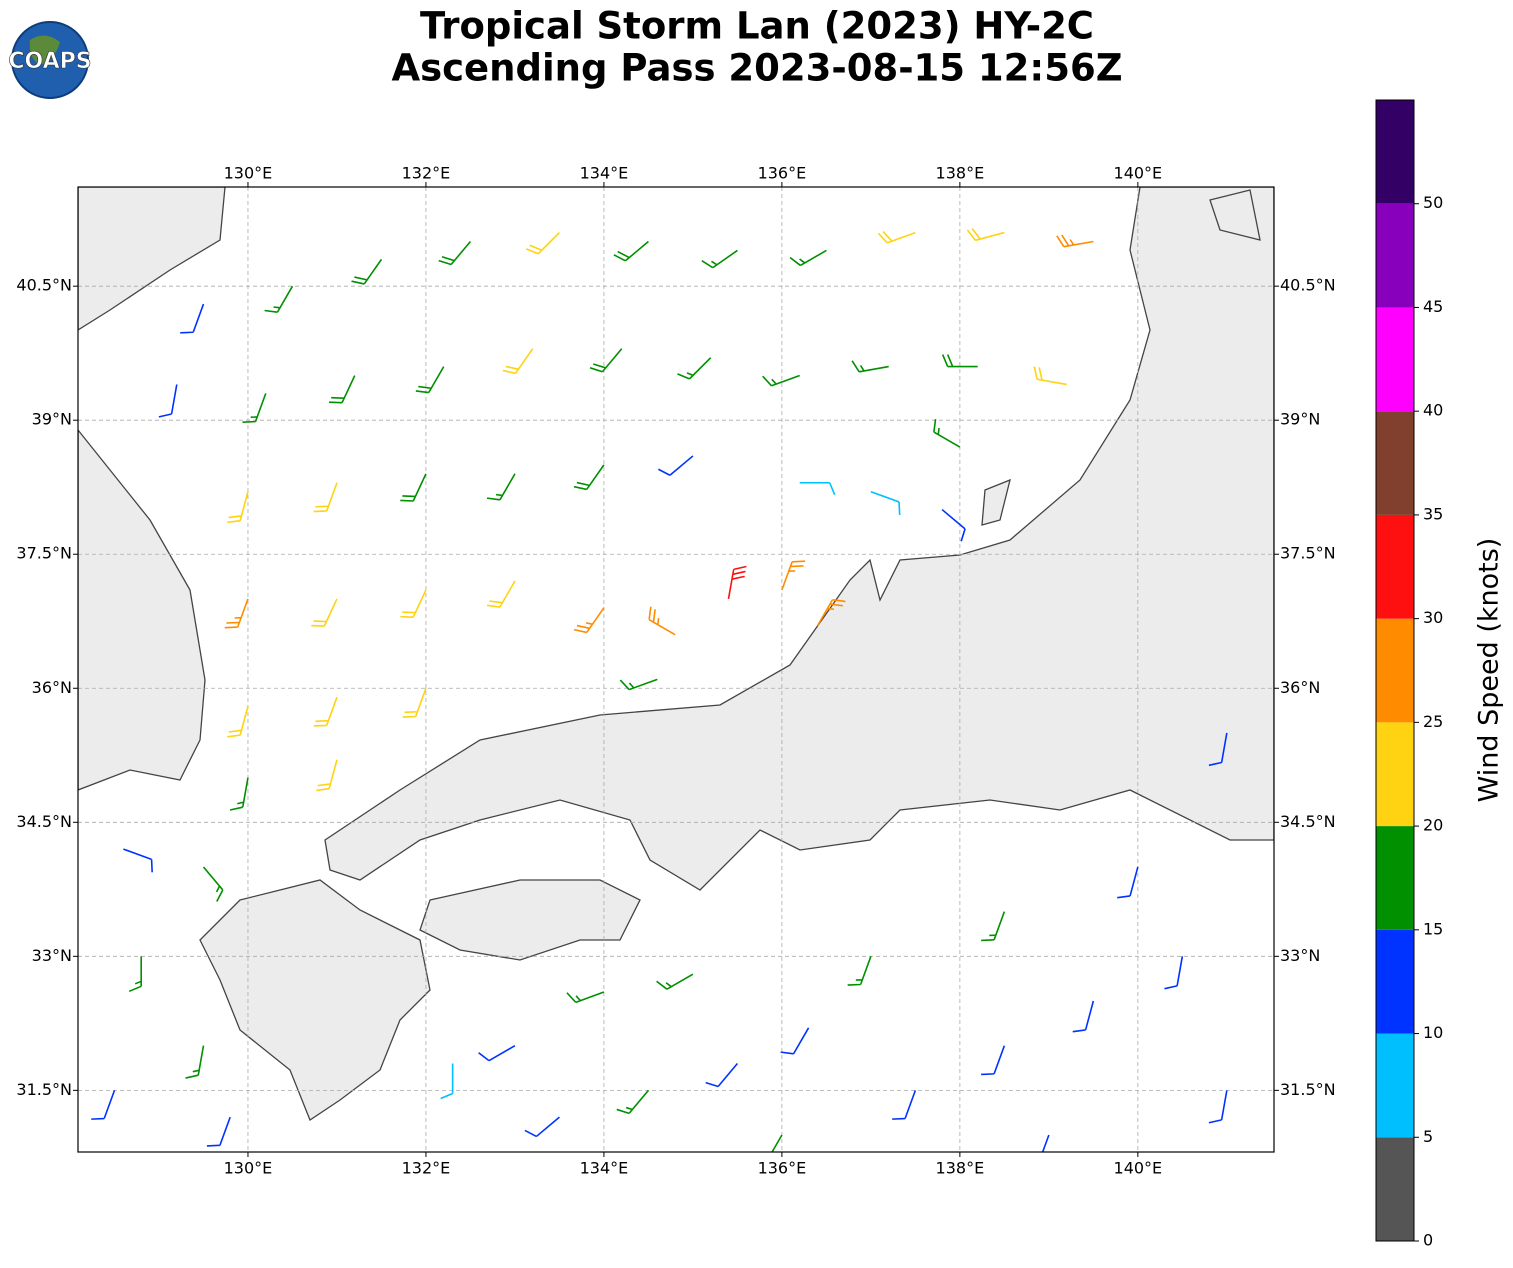  Describe the element at coordinates (1433, 825) in the screenshot. I see `colorbar-tick-label: 20` at that location.